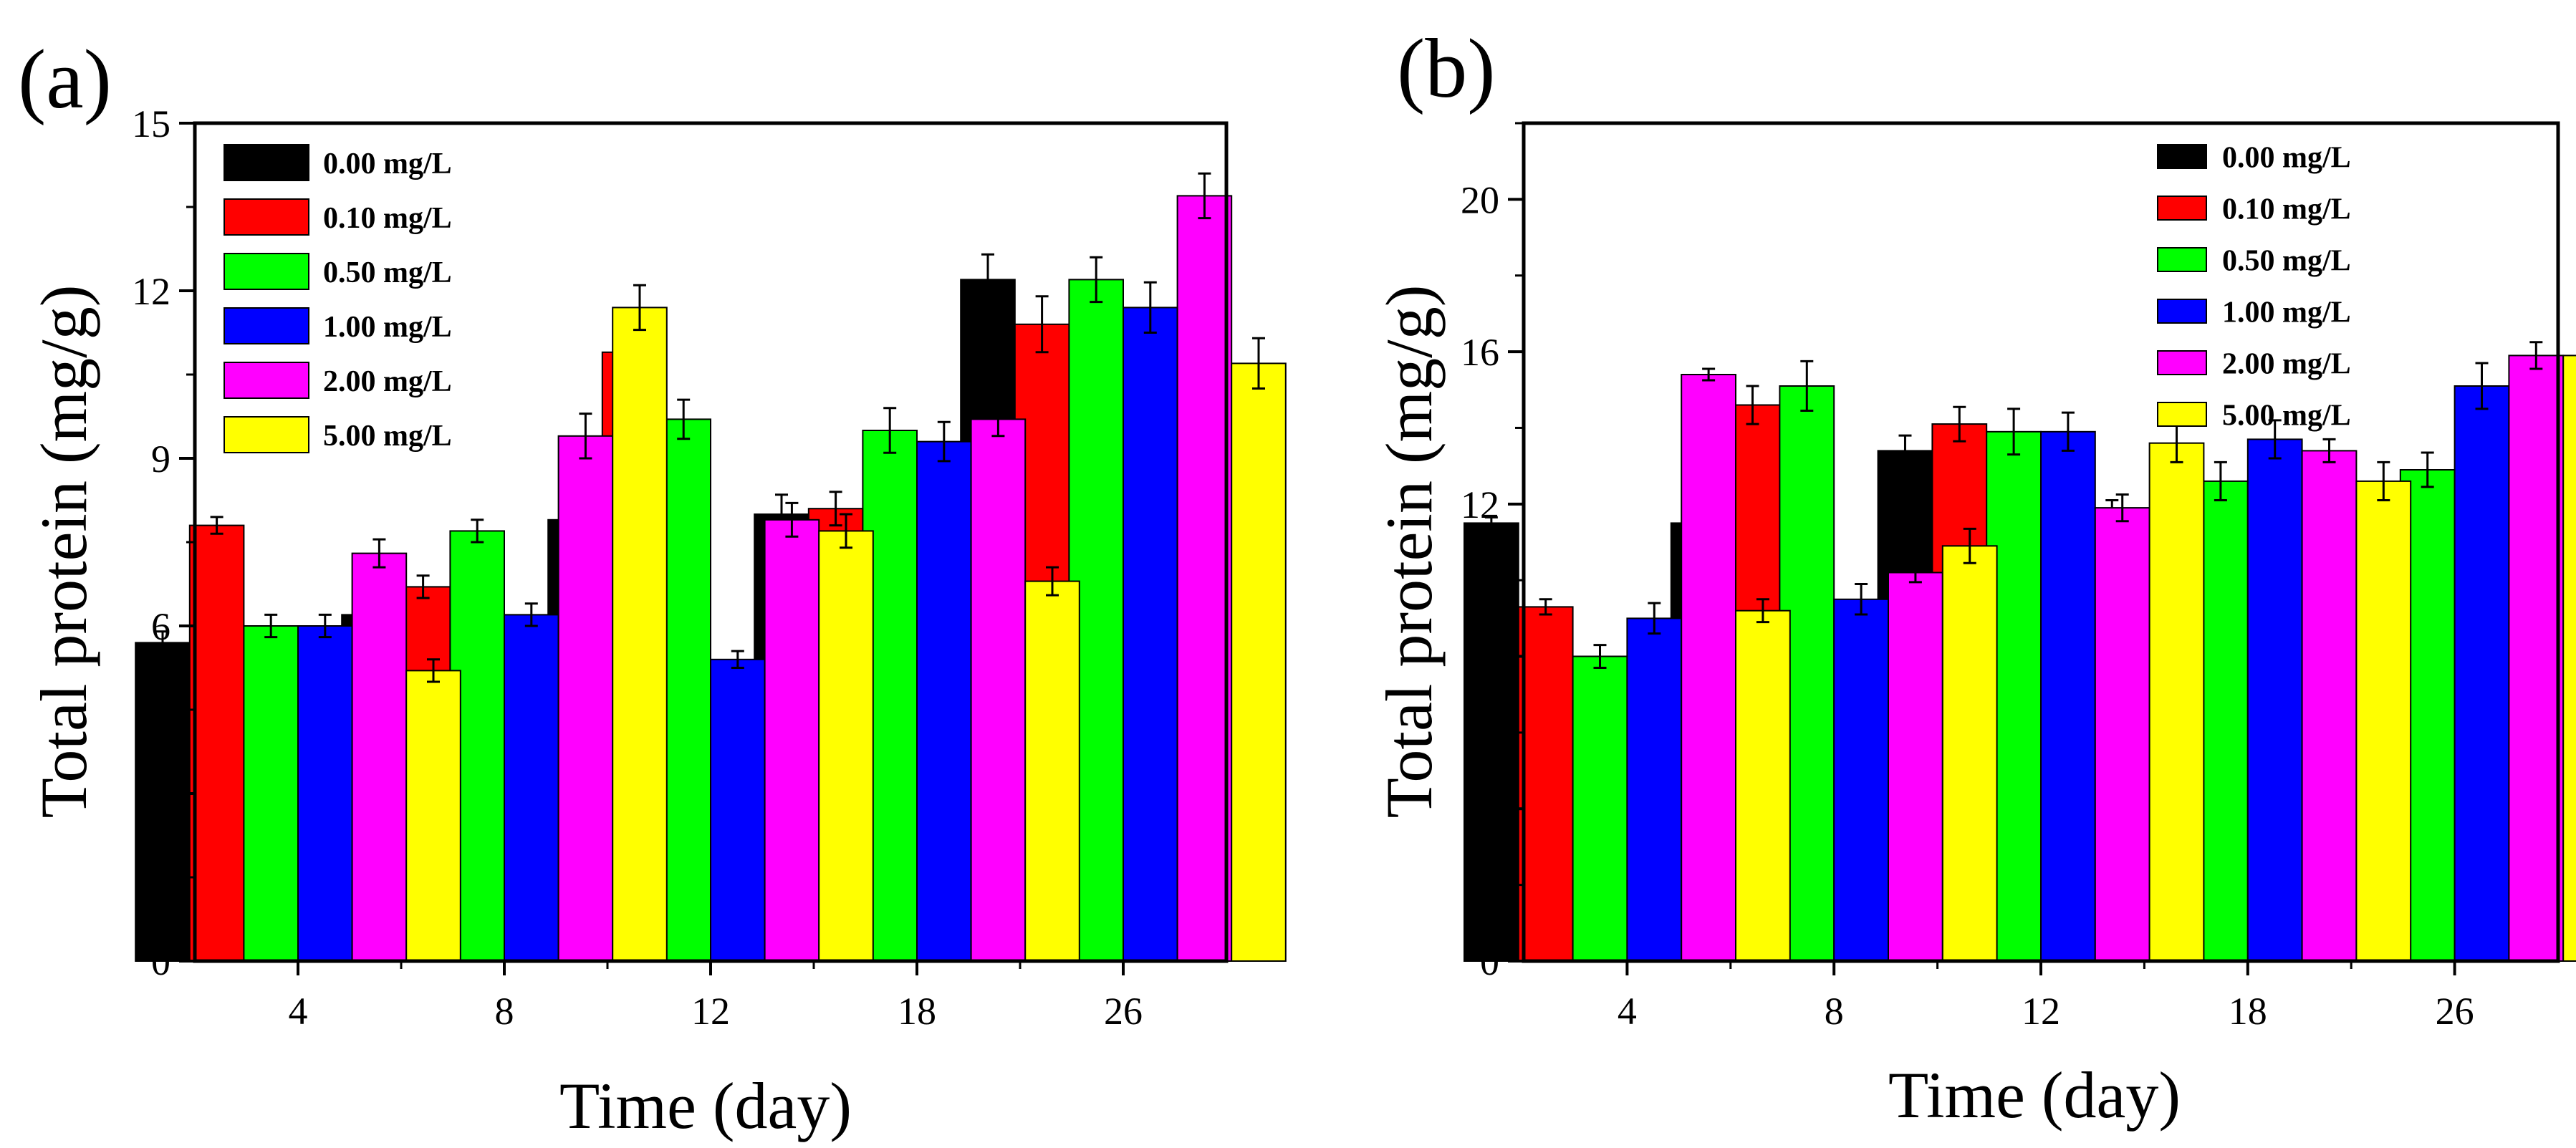 Image resolution: width=2576 pixels, height=1148 pixels. What do you see at coordinates (1123, 1011) in the screenshot?
I see `x-tick-label: 26` at bounding box center [1123, 1011].